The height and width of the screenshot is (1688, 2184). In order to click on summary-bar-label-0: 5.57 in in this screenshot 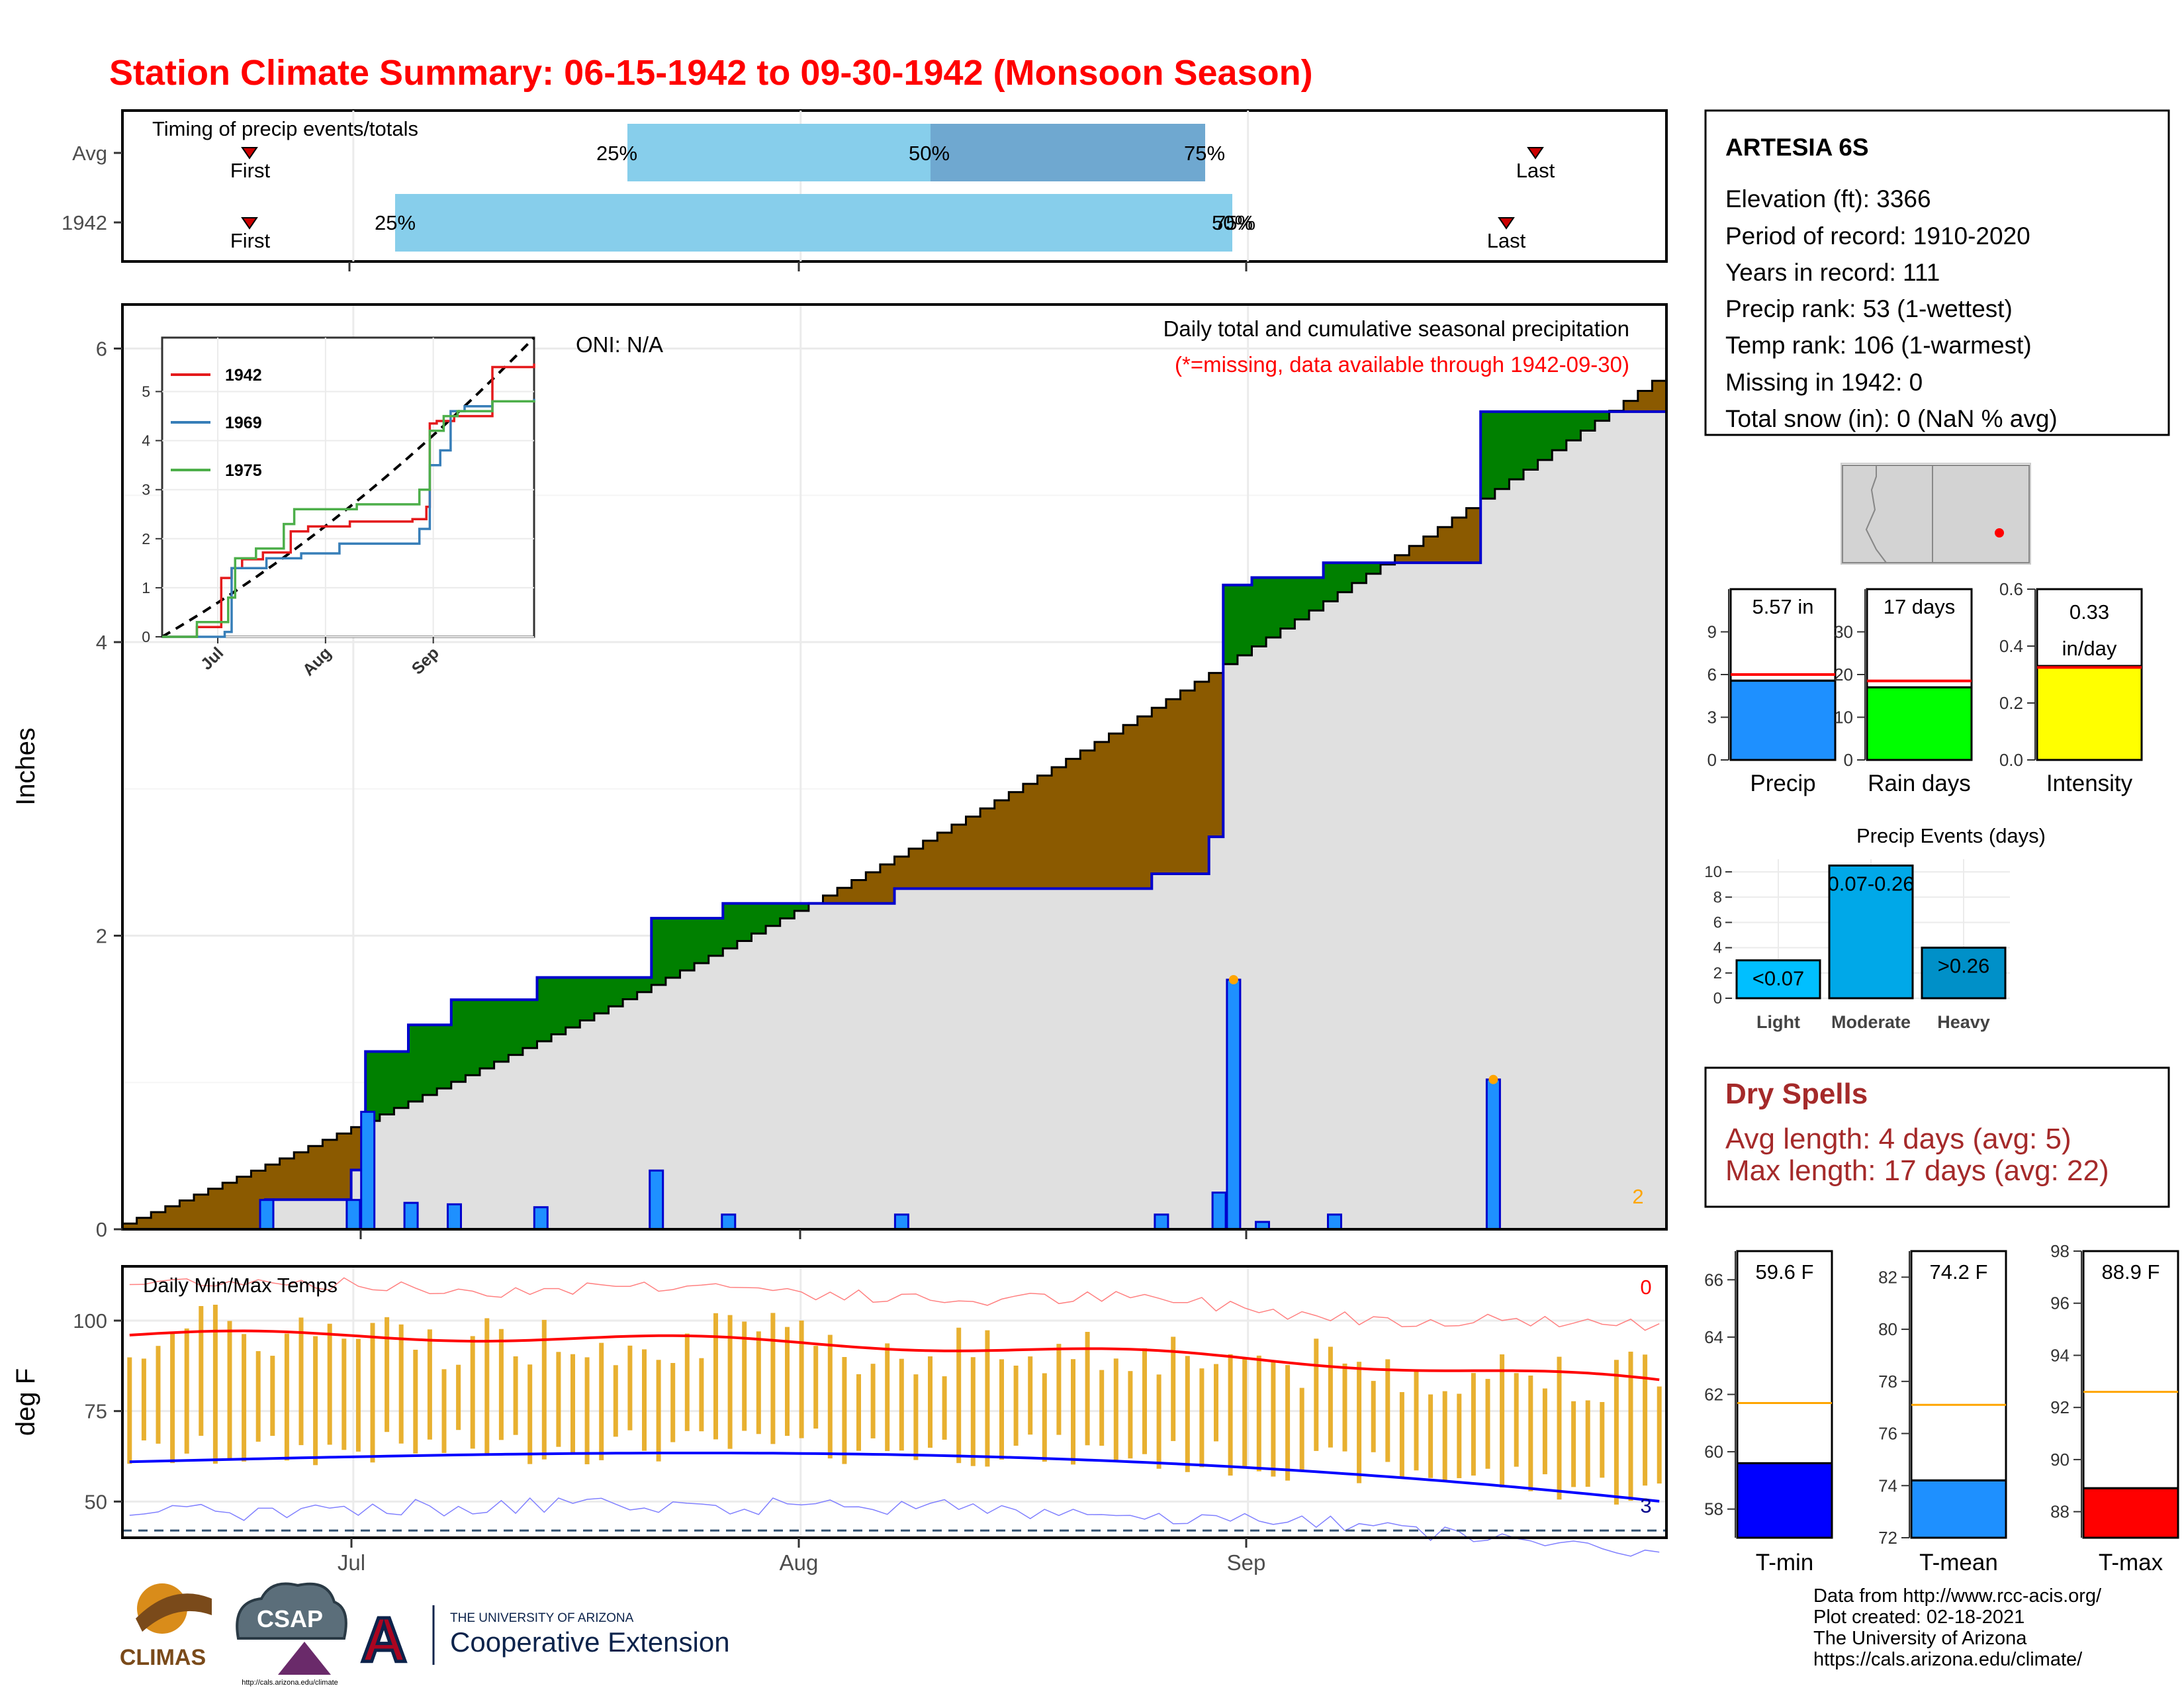, I will do `click(1783, 606)`.